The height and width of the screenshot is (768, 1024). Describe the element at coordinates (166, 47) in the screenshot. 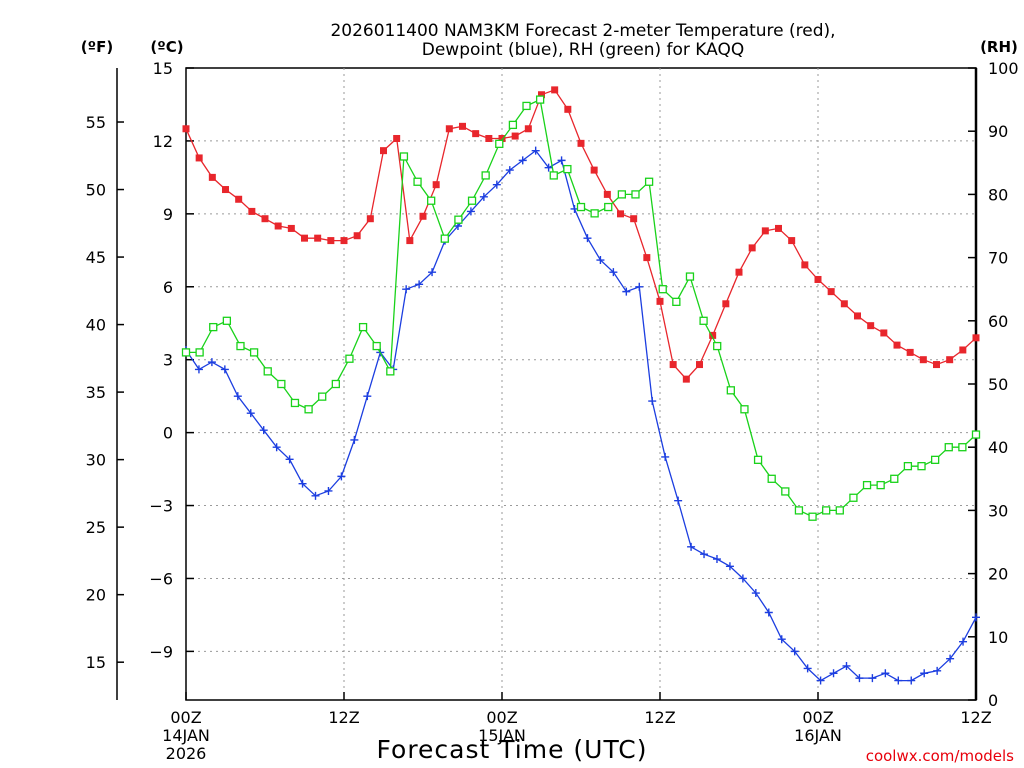

I see `celsius-unit-label: (ºC)` at that location.